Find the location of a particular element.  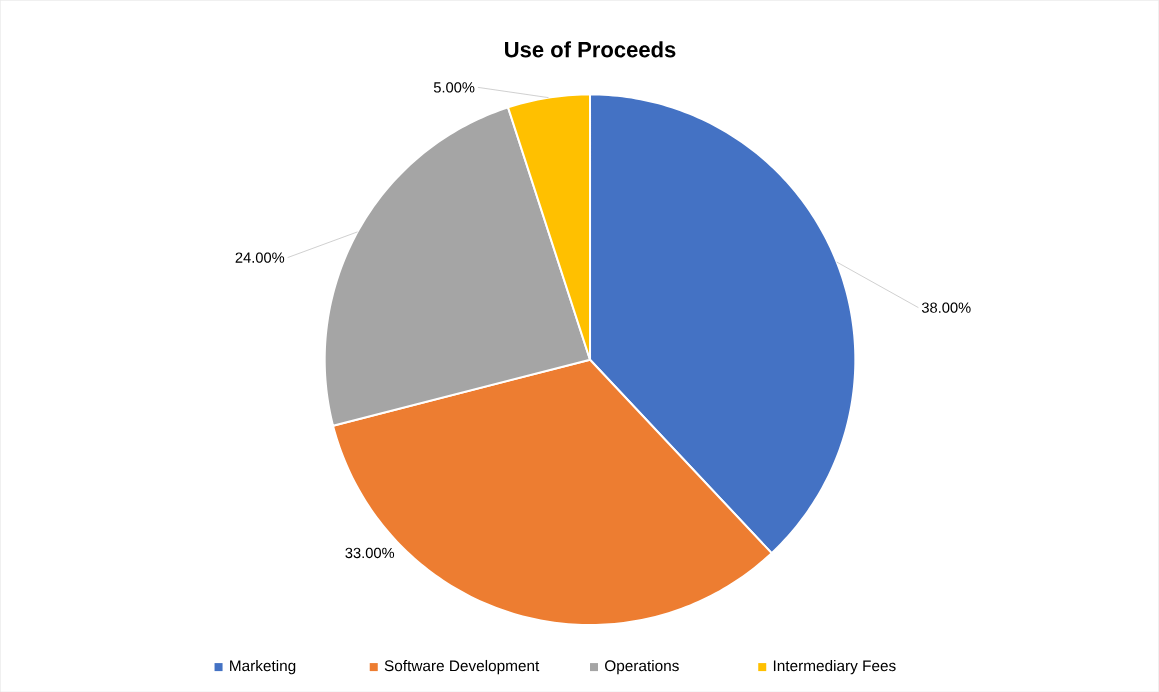

chart-title: Use of Proceeds is located at coordinates (590, 49).